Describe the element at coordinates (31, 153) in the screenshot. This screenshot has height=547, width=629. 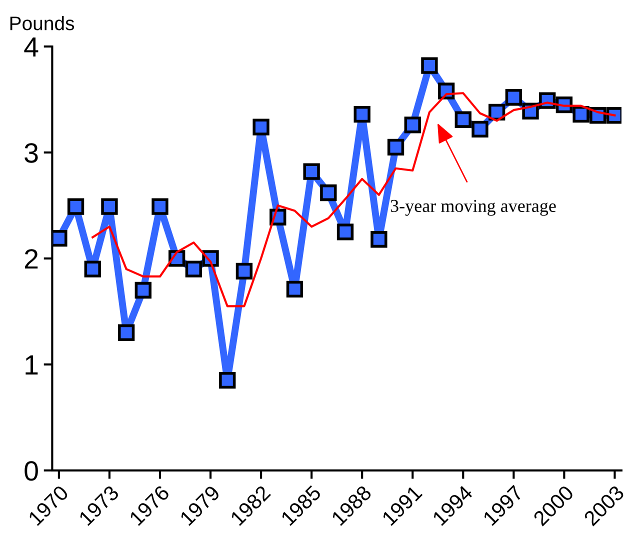
I see `y-tick-label: 3` at that location.